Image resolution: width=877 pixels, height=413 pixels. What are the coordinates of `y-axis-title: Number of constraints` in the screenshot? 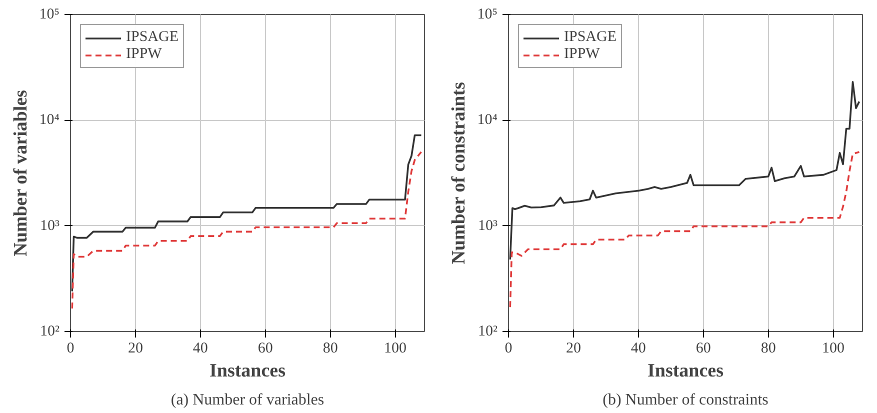 It's located at (459, 173).